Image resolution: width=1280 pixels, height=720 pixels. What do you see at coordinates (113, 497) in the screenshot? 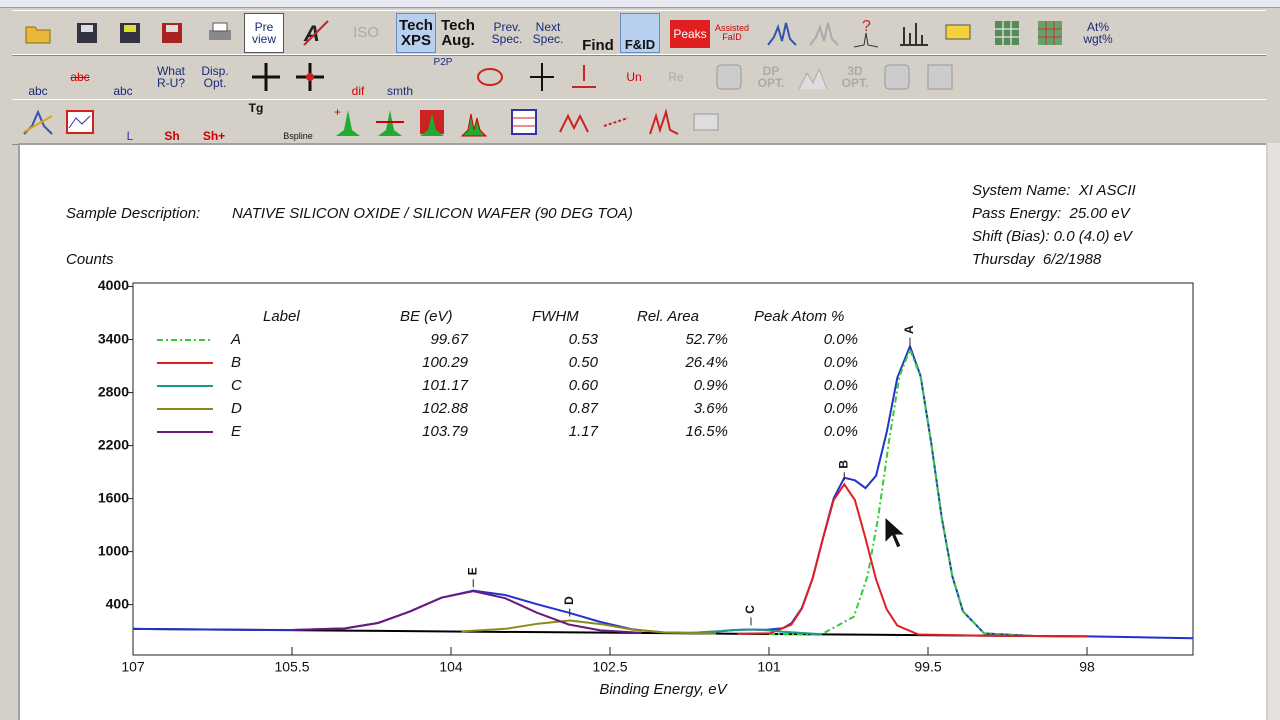
I see `y-tick-label: 1600` at bounding box center [113, 497].